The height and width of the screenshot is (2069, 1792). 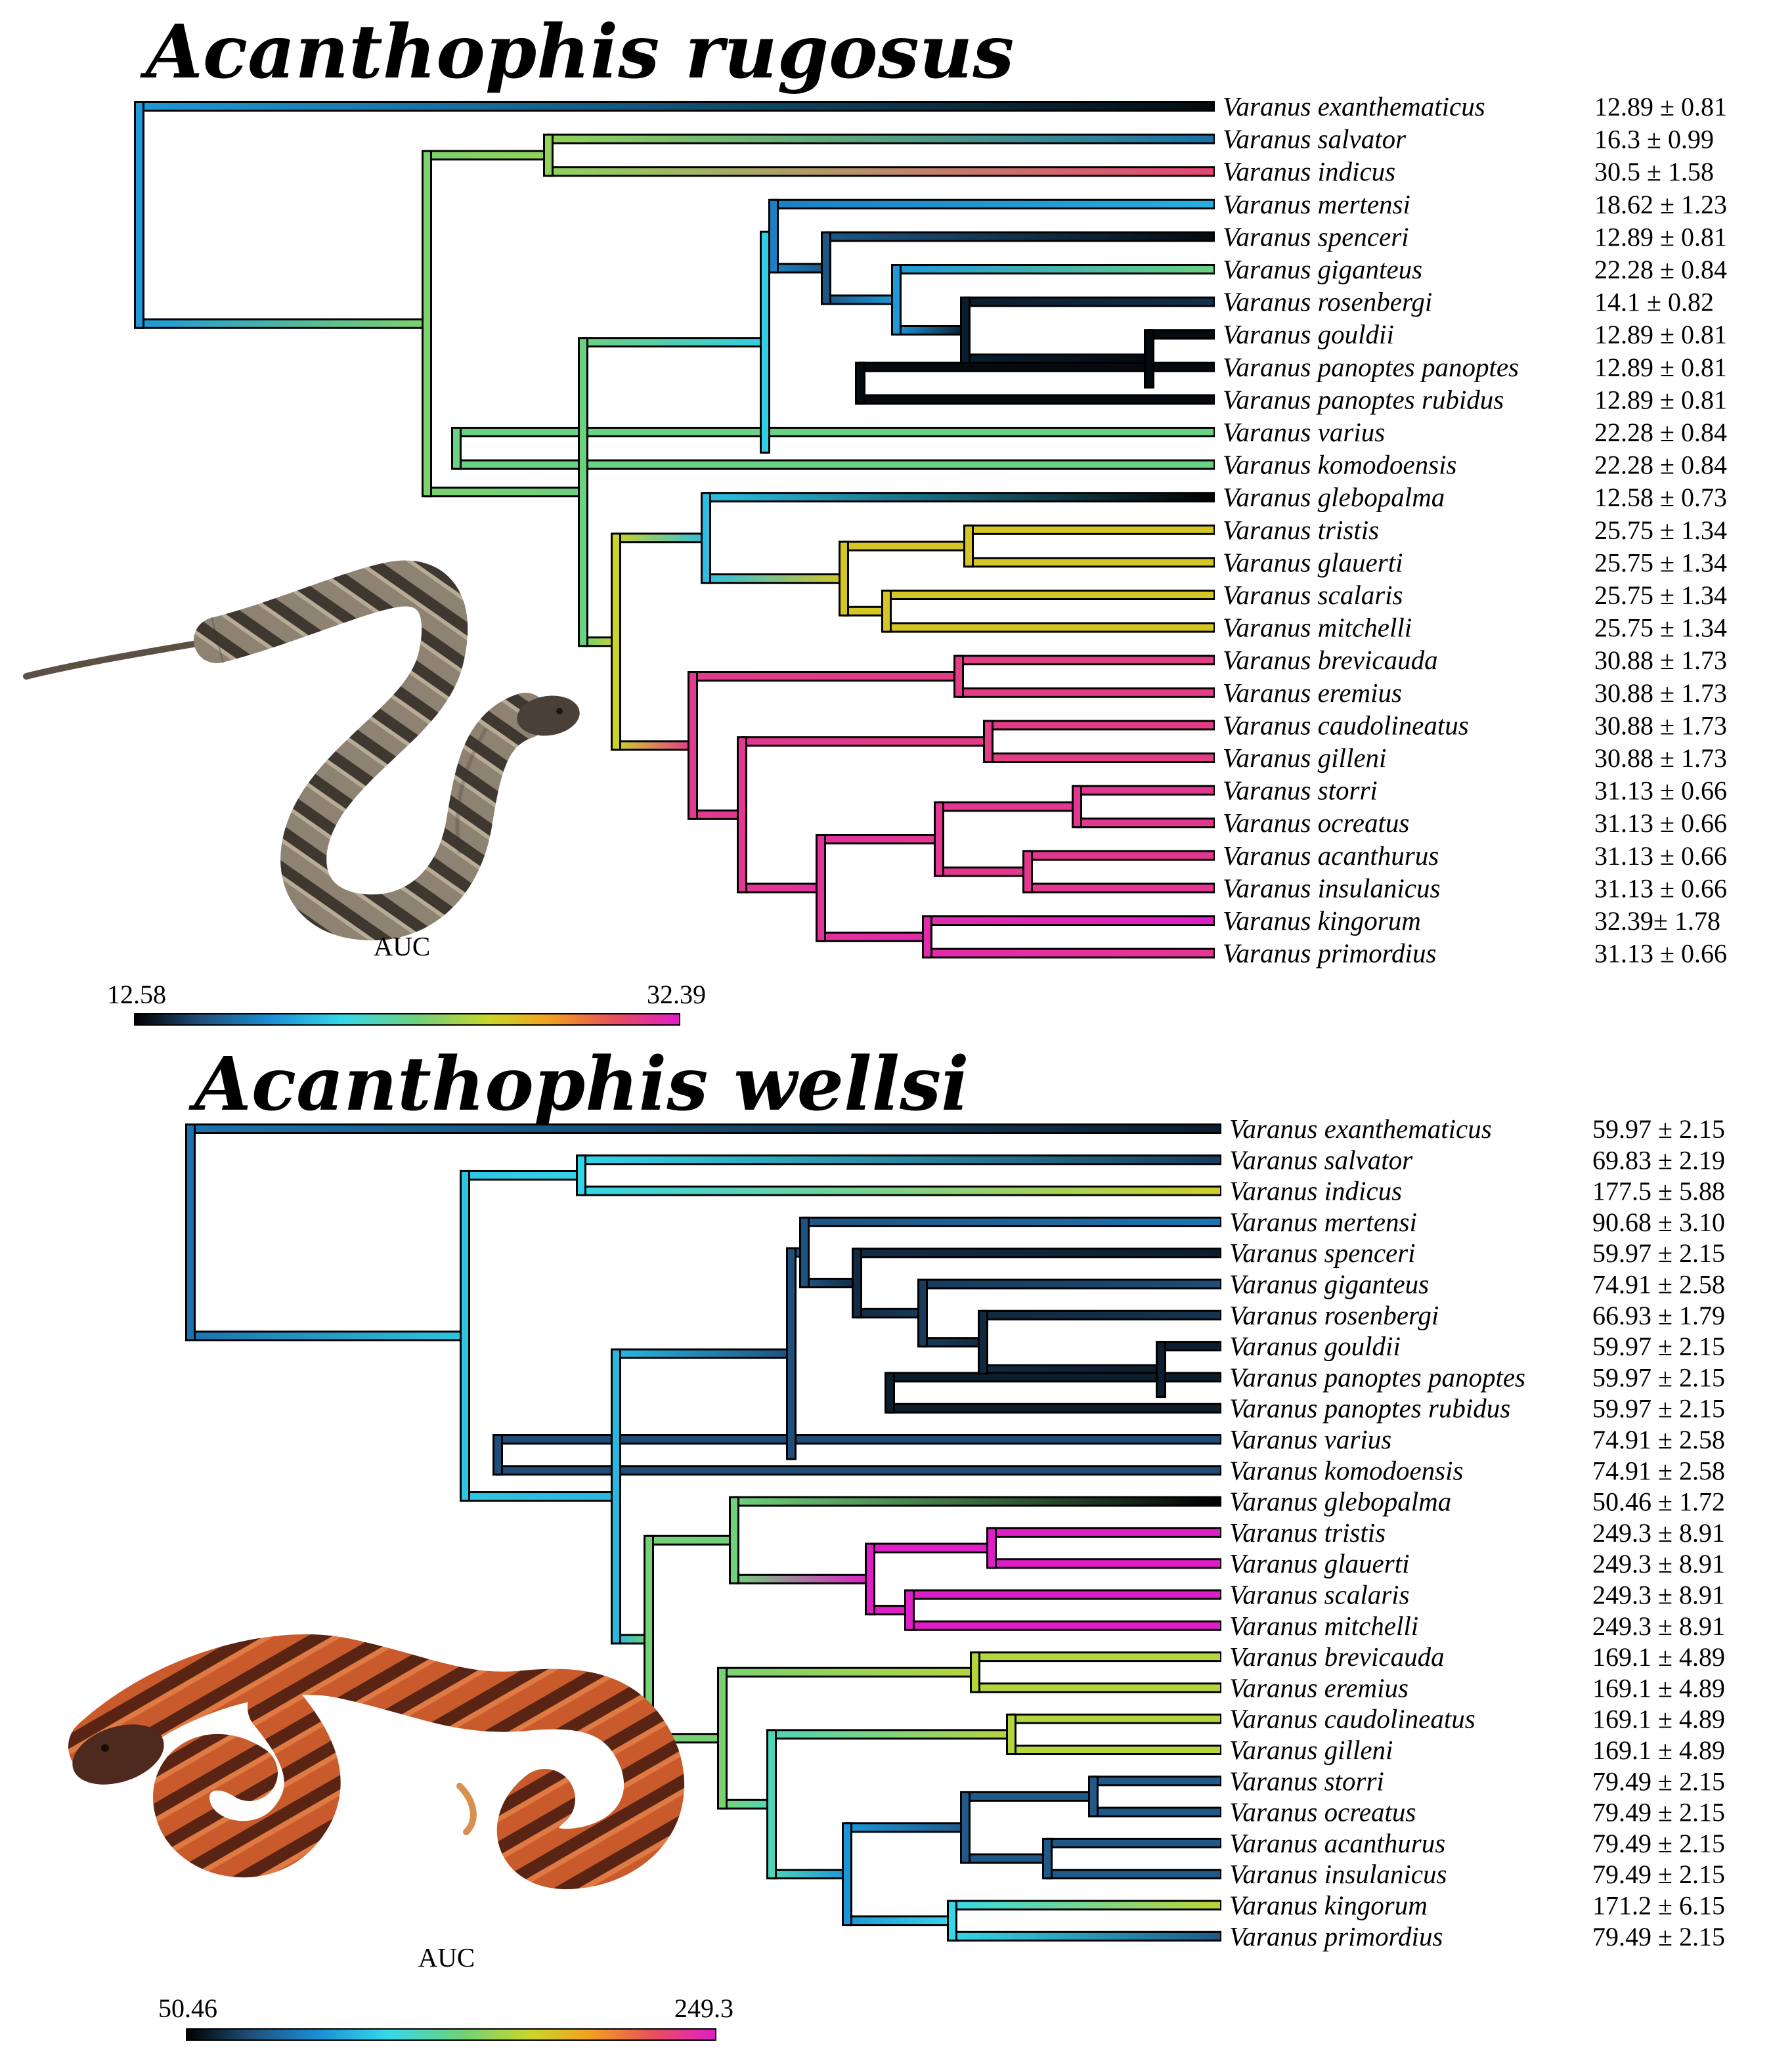 I want to click on taxon-name: Varanus acanthurus, so click(x=1331, y=856).